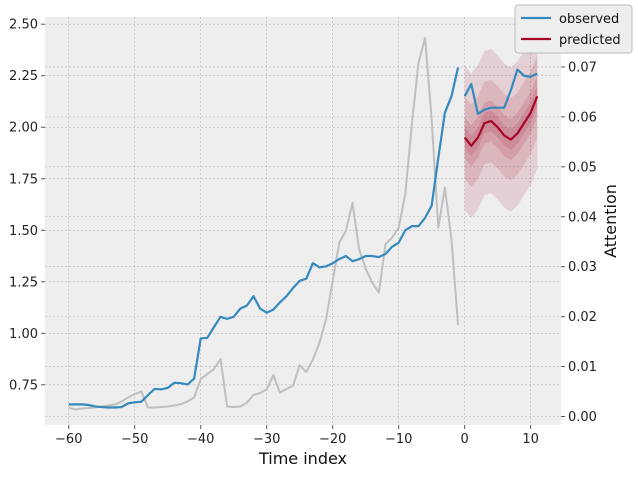 Image resolution: width=638 pixels, height=478 pixels. What do you see at coordinates (23, 76) in the screenshot?
I see `y-left-tick-label: 2.25` at bounding box center [23, 76].